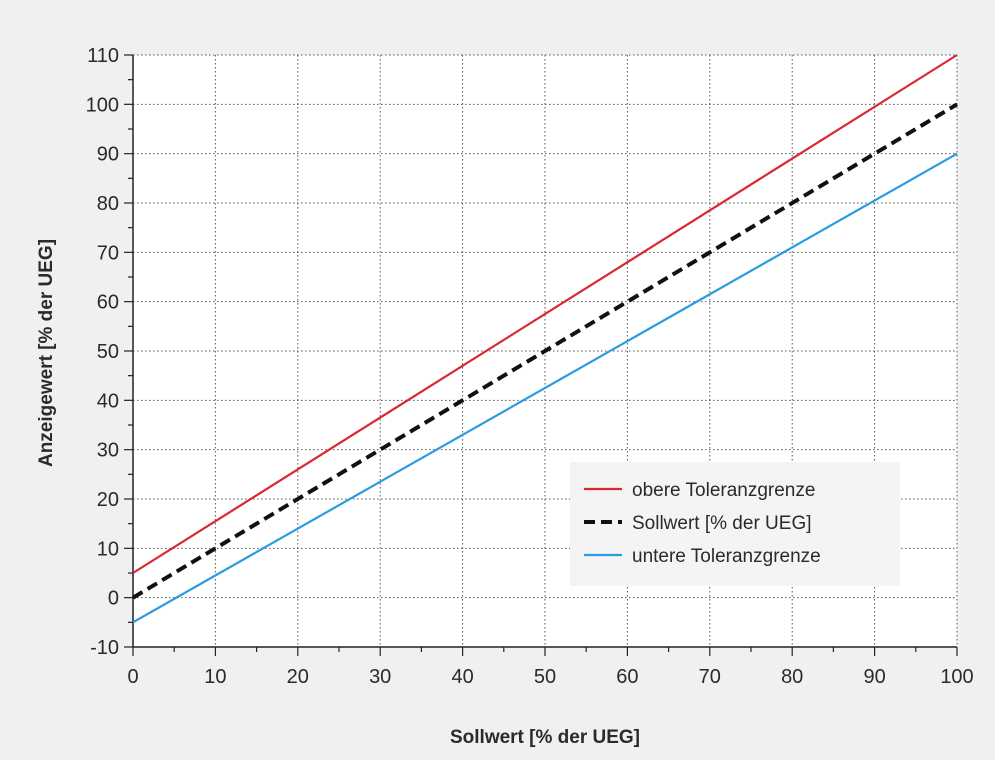 Image resolution: width=995 pixels, height=760 pixels. What do you see at coordinates (108, 451) in the screenshot?
I see `y-tick-label: 30` at bounding box center [108, 451].